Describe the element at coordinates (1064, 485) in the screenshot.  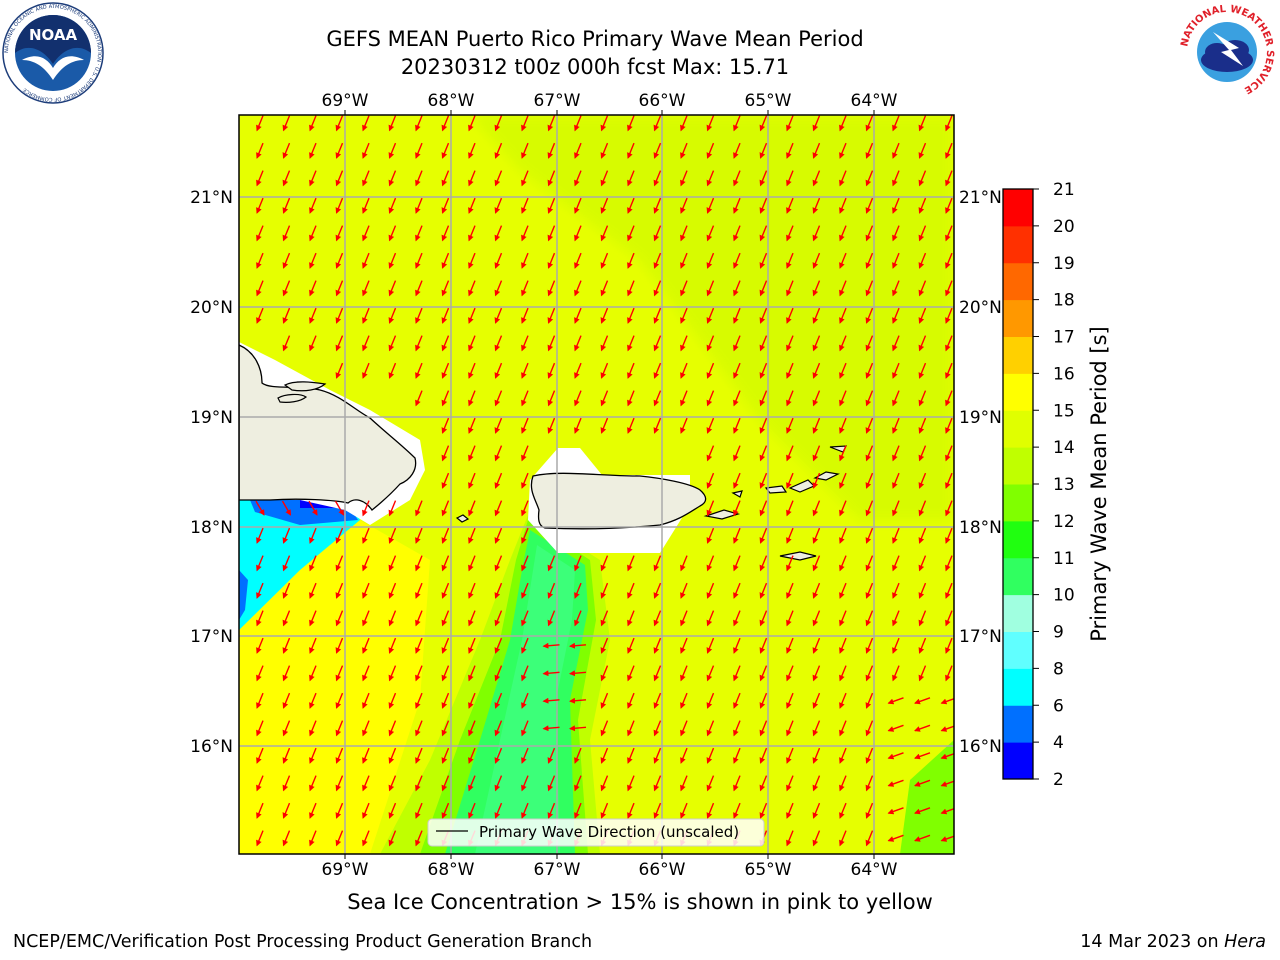
I see `colorbar-tick-label: 13` at that location.